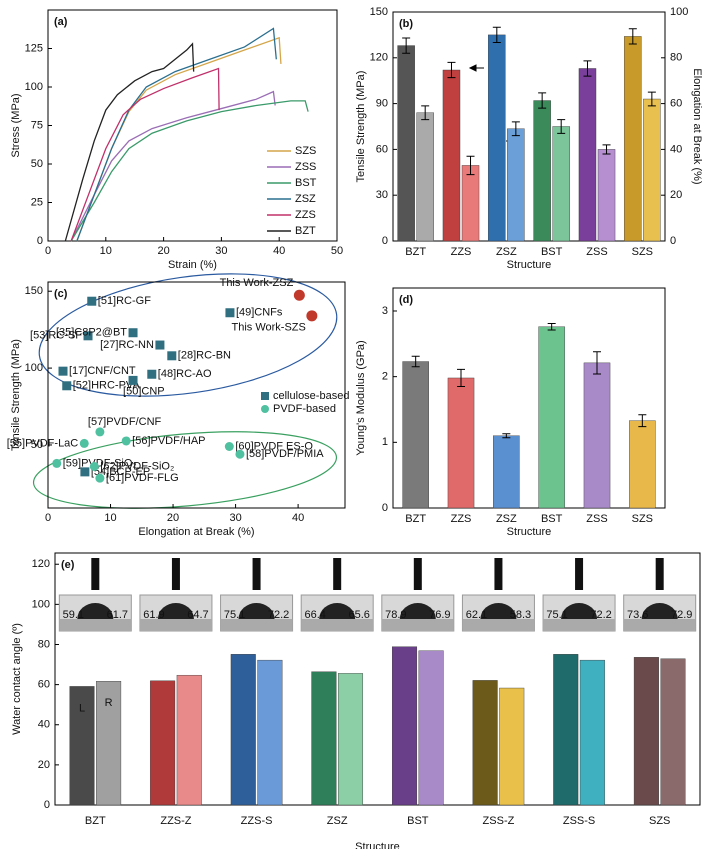 This screenshot has height=849, width=704. I want to click on needle, so click(256, 574).